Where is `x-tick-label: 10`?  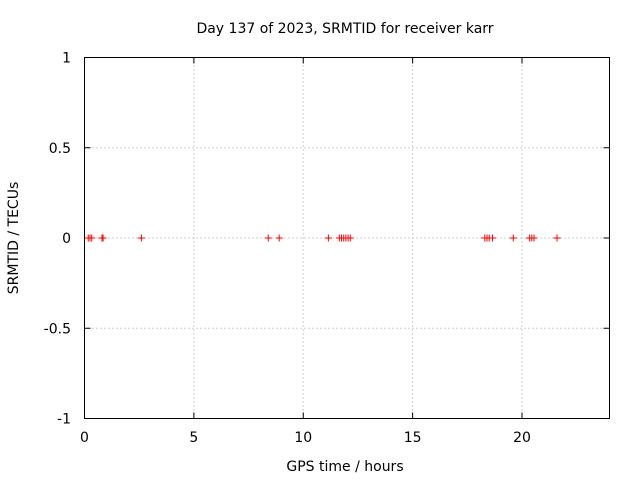
x-tick-label: 10 is located at coordinates (303, 438).